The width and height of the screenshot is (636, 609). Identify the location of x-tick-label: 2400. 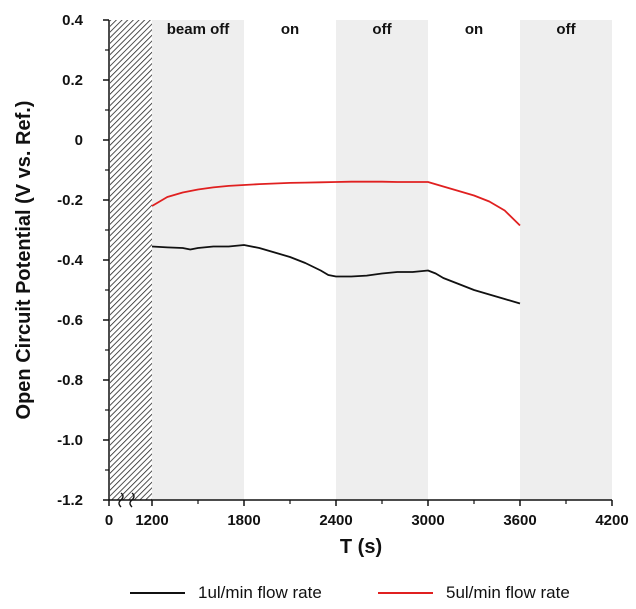
(335, 520).